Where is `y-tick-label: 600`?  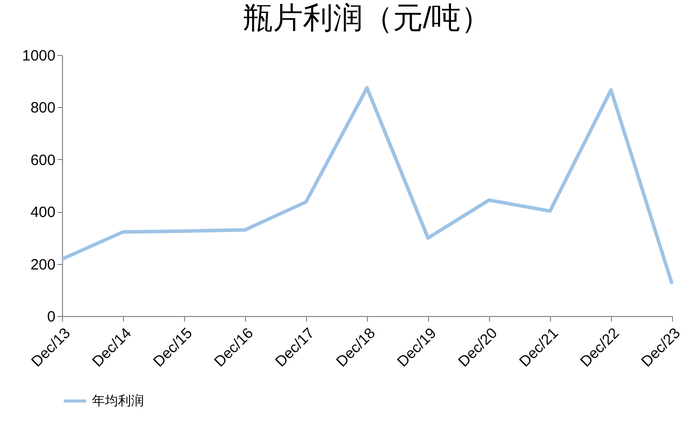 y-tick-label: 600 is located at coordinates (43, 160).